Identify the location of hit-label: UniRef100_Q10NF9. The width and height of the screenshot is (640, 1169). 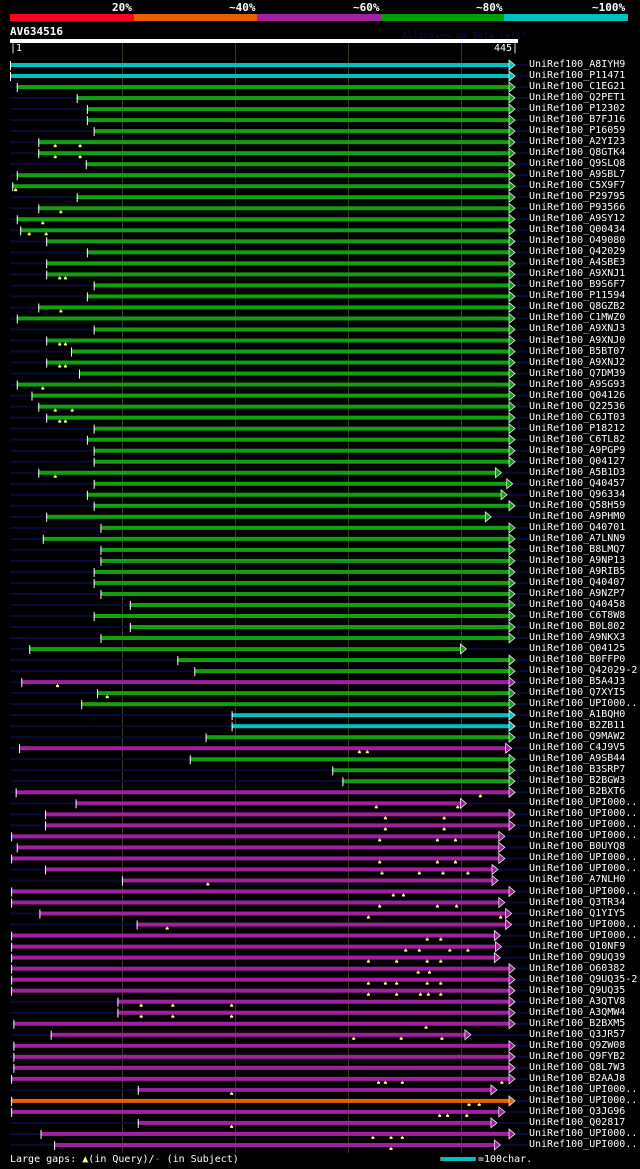
(577, 946).